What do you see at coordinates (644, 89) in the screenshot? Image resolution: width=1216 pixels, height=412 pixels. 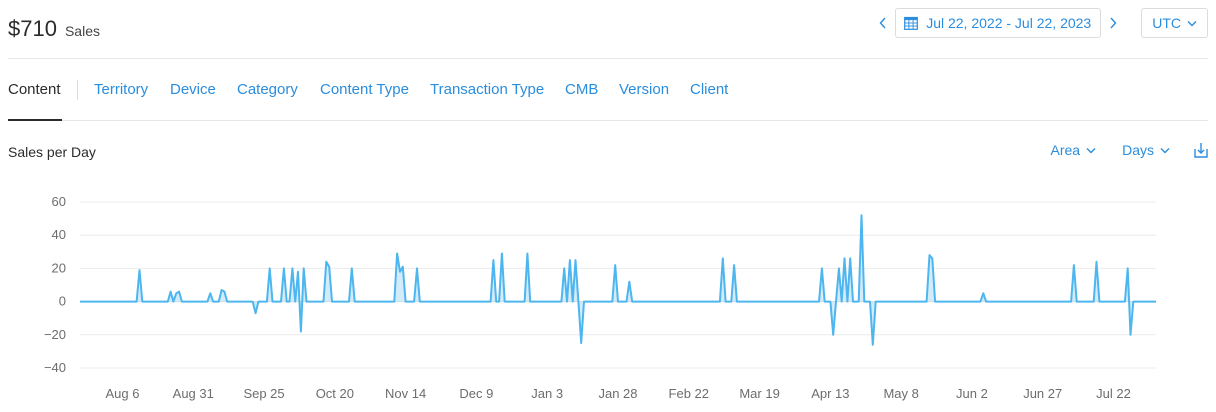 I see `tab-version: Version` at bounding box center [644, 89].